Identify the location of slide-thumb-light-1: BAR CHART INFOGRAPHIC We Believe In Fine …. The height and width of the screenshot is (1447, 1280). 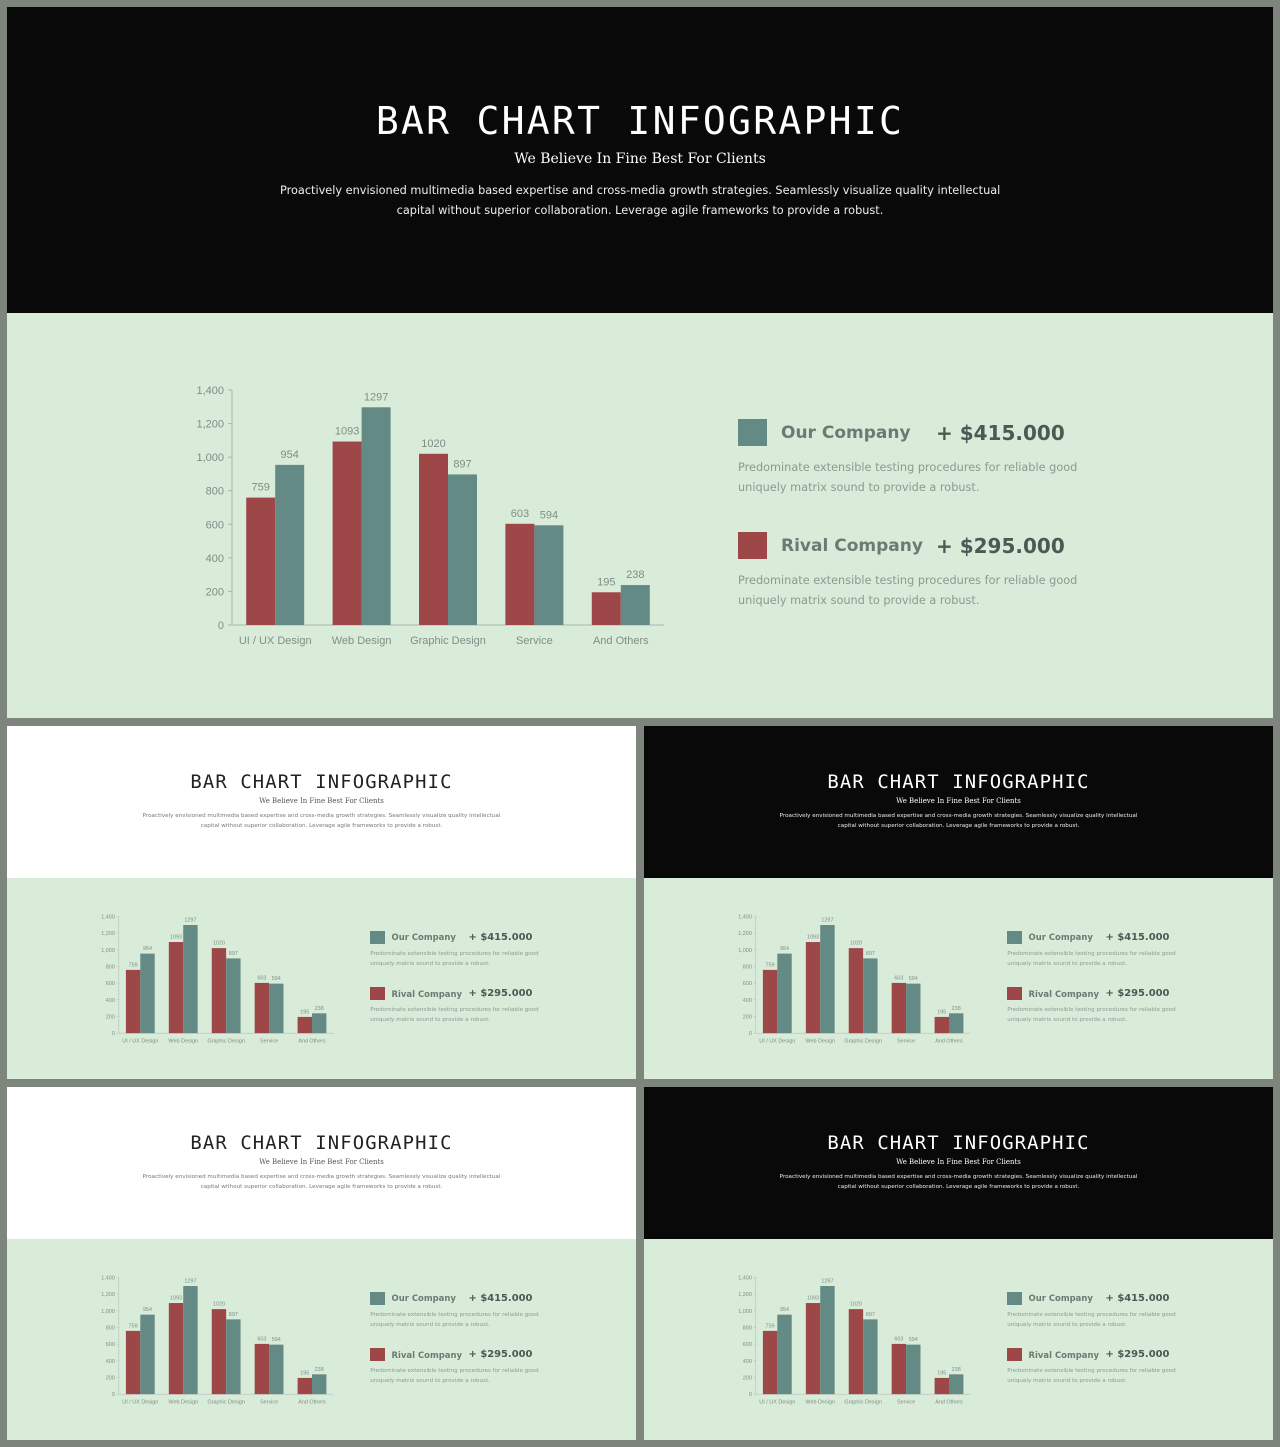
(321, 902).